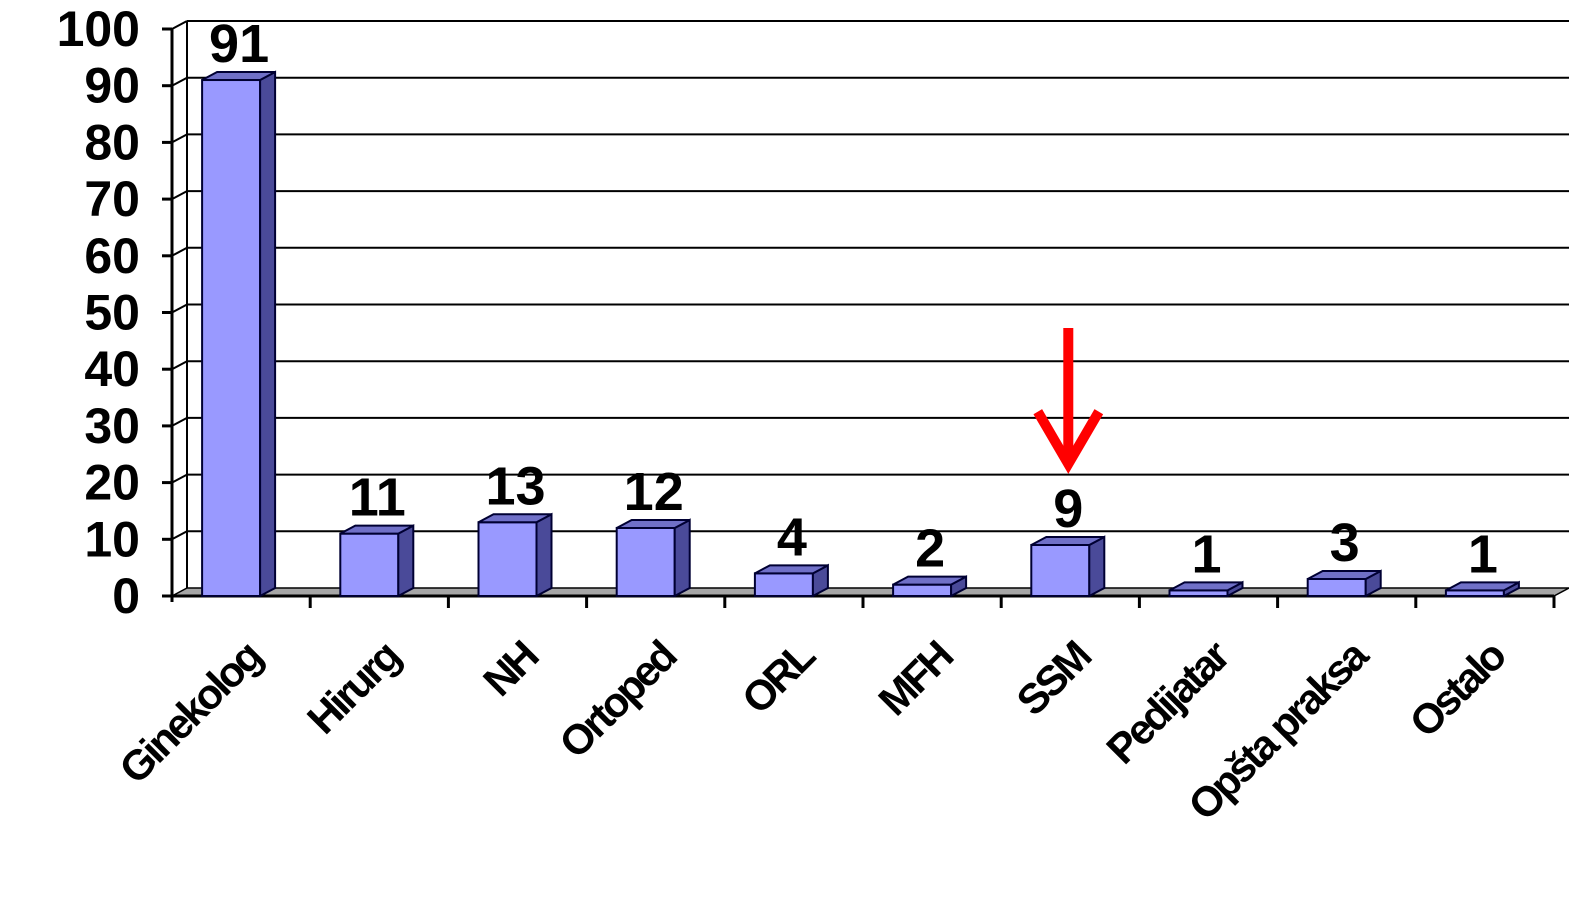 This screenshot has height=909, width=1569. I want to click on y-tick-label: 30, so click(112, 426).